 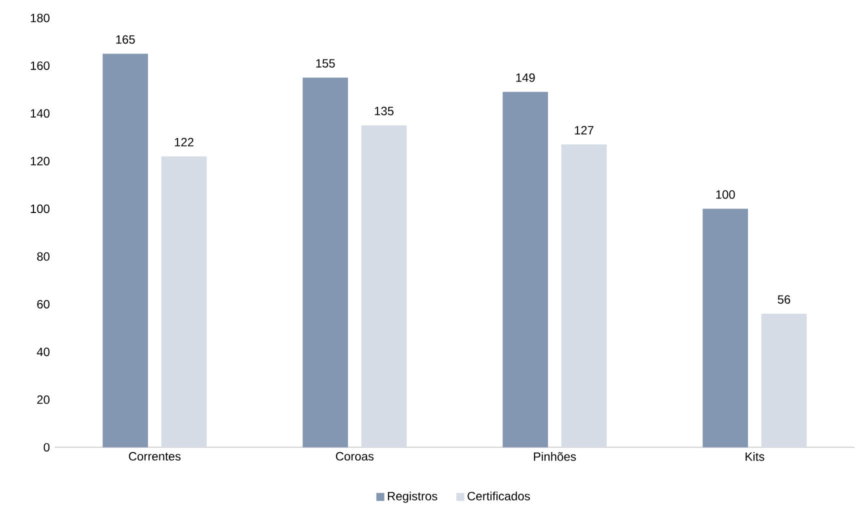 I want to click on x-tick-label: Coroas, so click(x=355, y=456).